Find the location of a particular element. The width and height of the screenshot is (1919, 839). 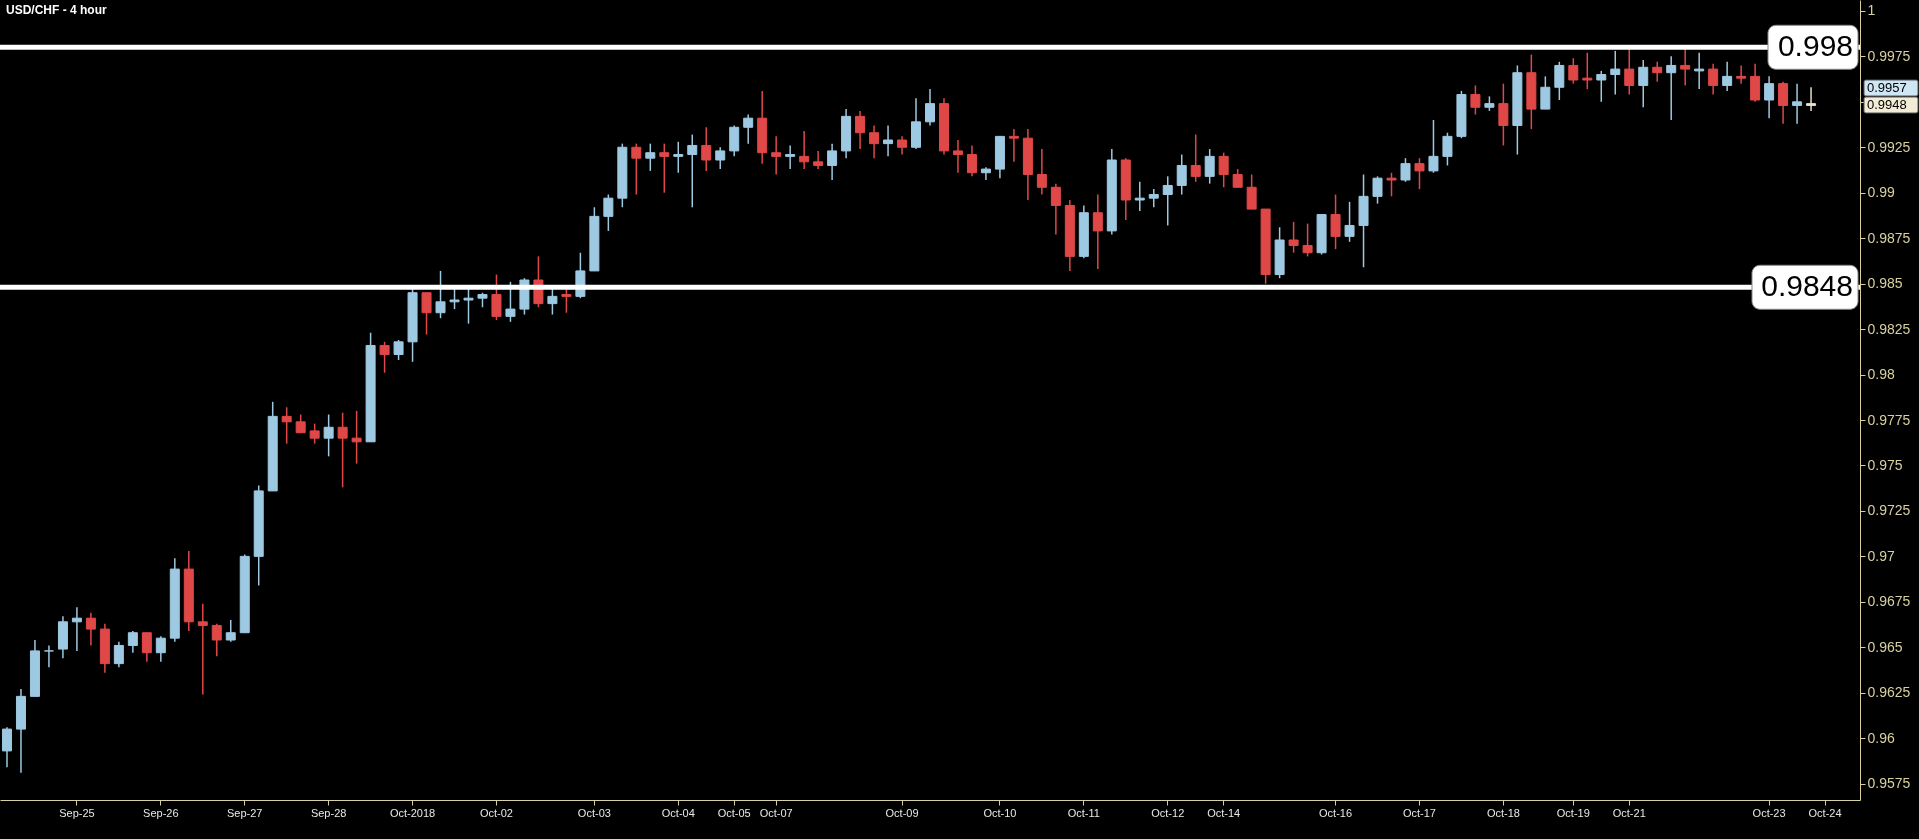

text: 0.9957 is located at coordinates (1887, 87).